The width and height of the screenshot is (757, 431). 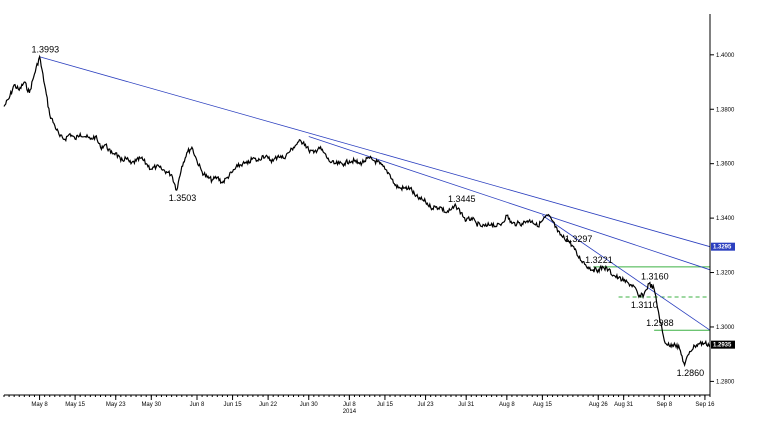 What do you see at coordinates (651, 298) in the screenshot?
I see `horizontal-levels` at bounding box center [651, 298].